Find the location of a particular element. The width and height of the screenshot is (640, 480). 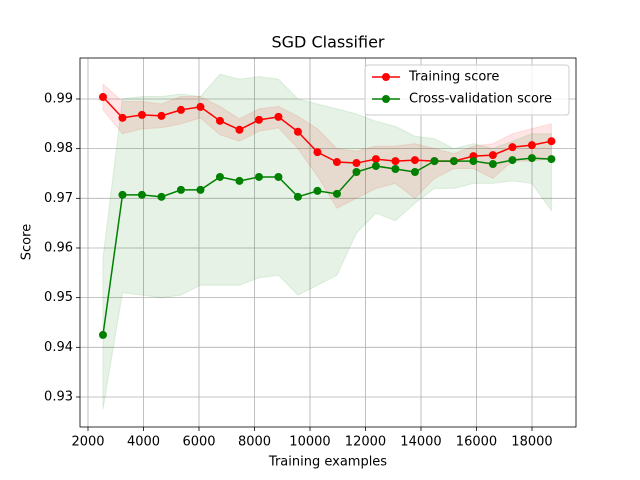

legend-label: Training score is located at coordinates (453, 77).